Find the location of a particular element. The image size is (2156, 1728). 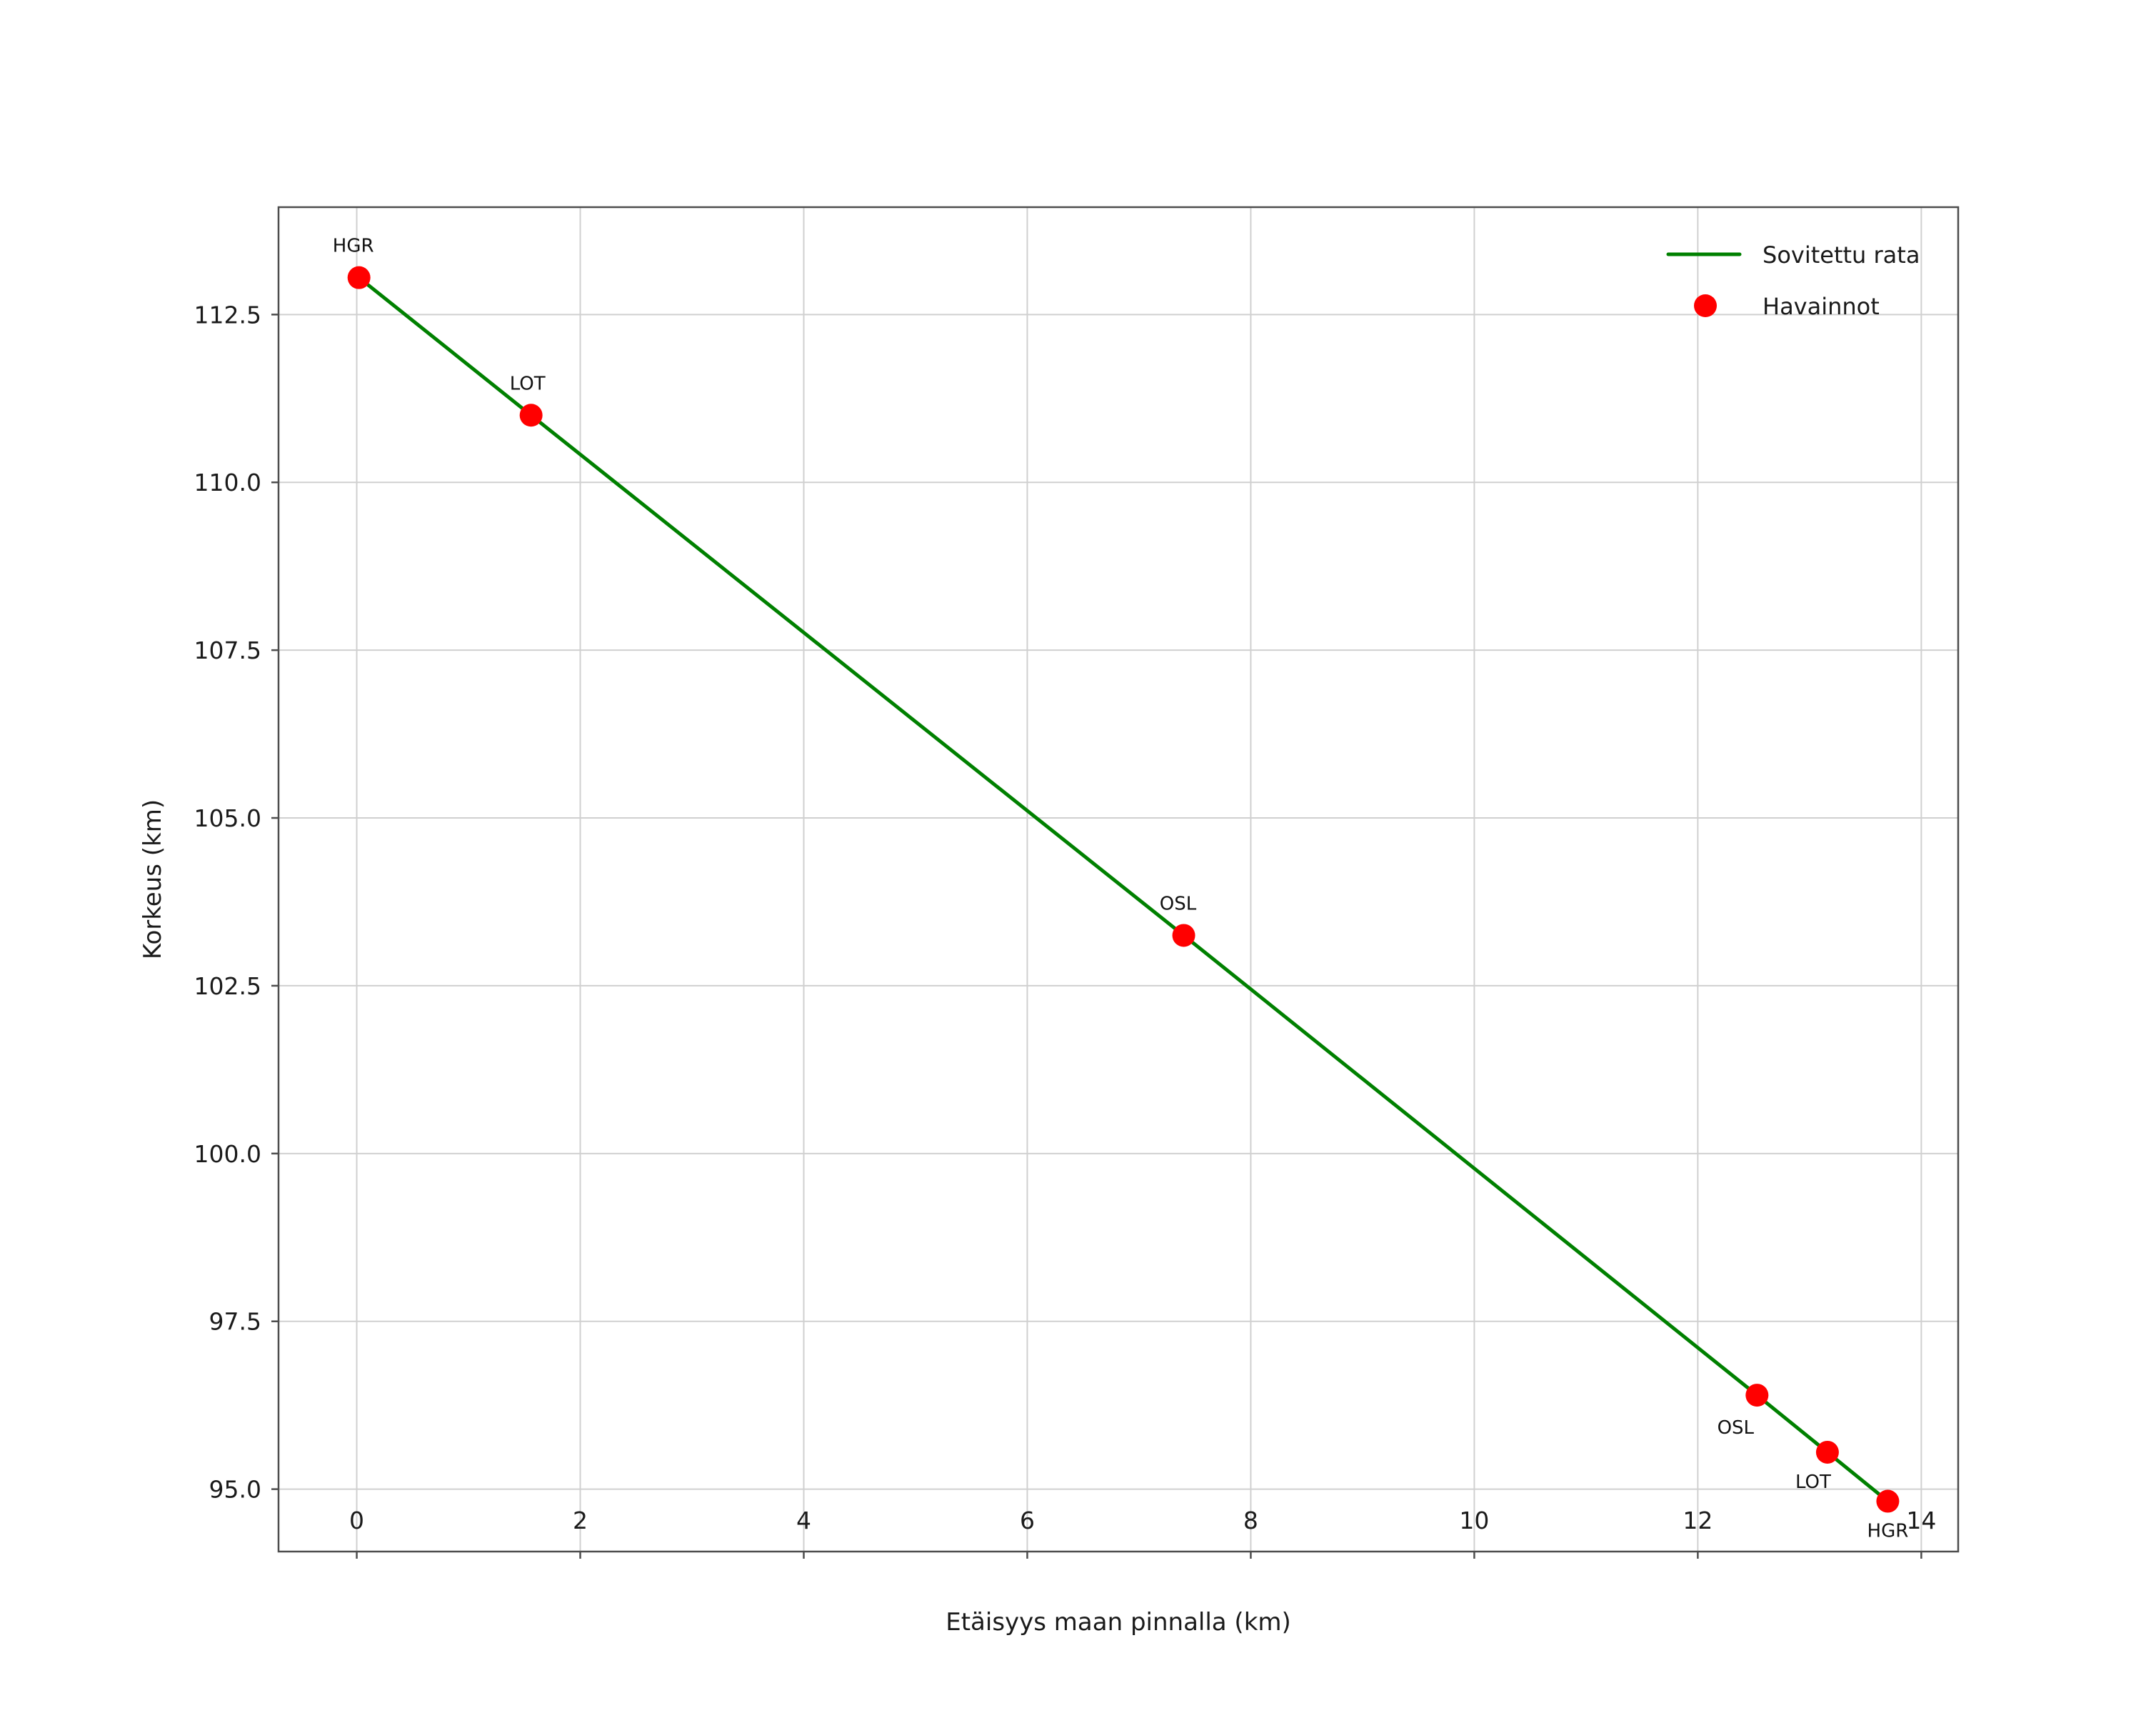

x-tick-label: 12 is located at coordinates (1698, 1520).